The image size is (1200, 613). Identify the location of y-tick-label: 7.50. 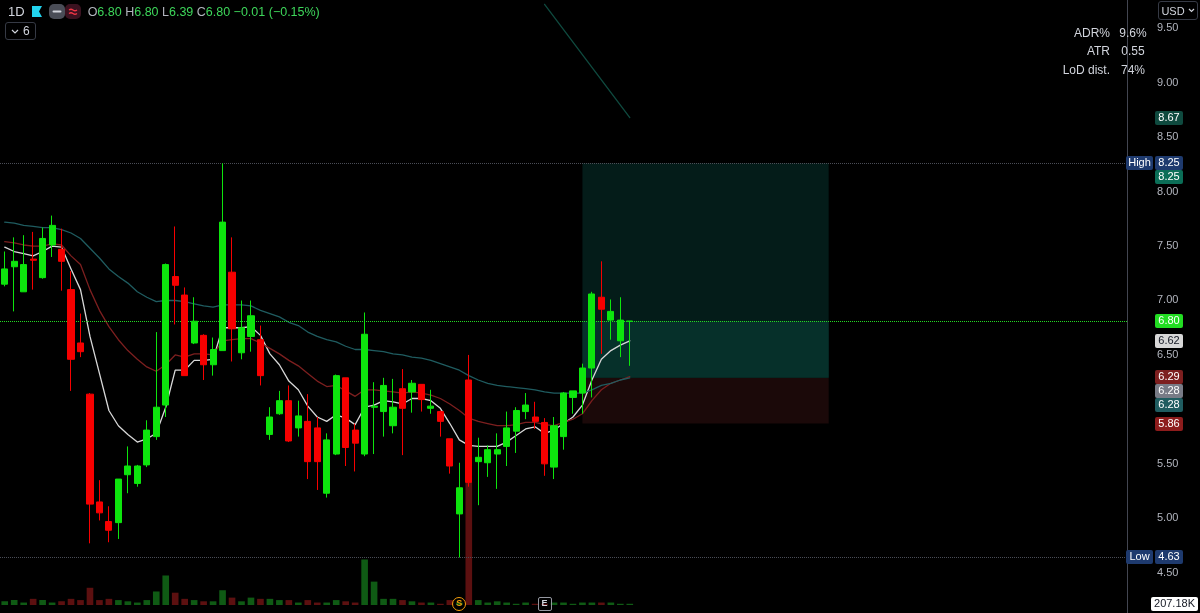
(1168, 244).